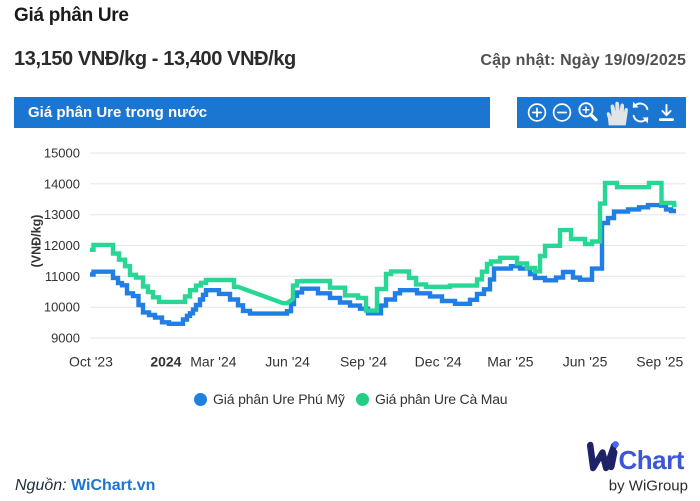 The height and width of the screenshot is (501, 700). I want to click on svg-text: Chart, so click(652, 460).